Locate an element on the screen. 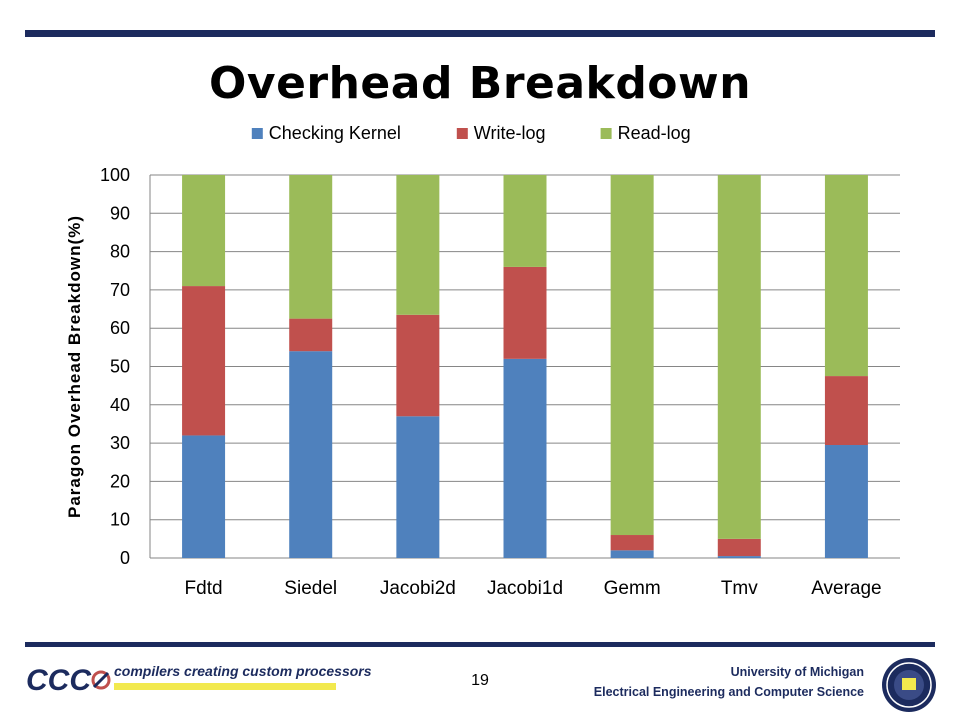 The height and width of the screenshot is (720, 960). footer-tagline: compilers creating custom processors is located at coordinates (243, 671).